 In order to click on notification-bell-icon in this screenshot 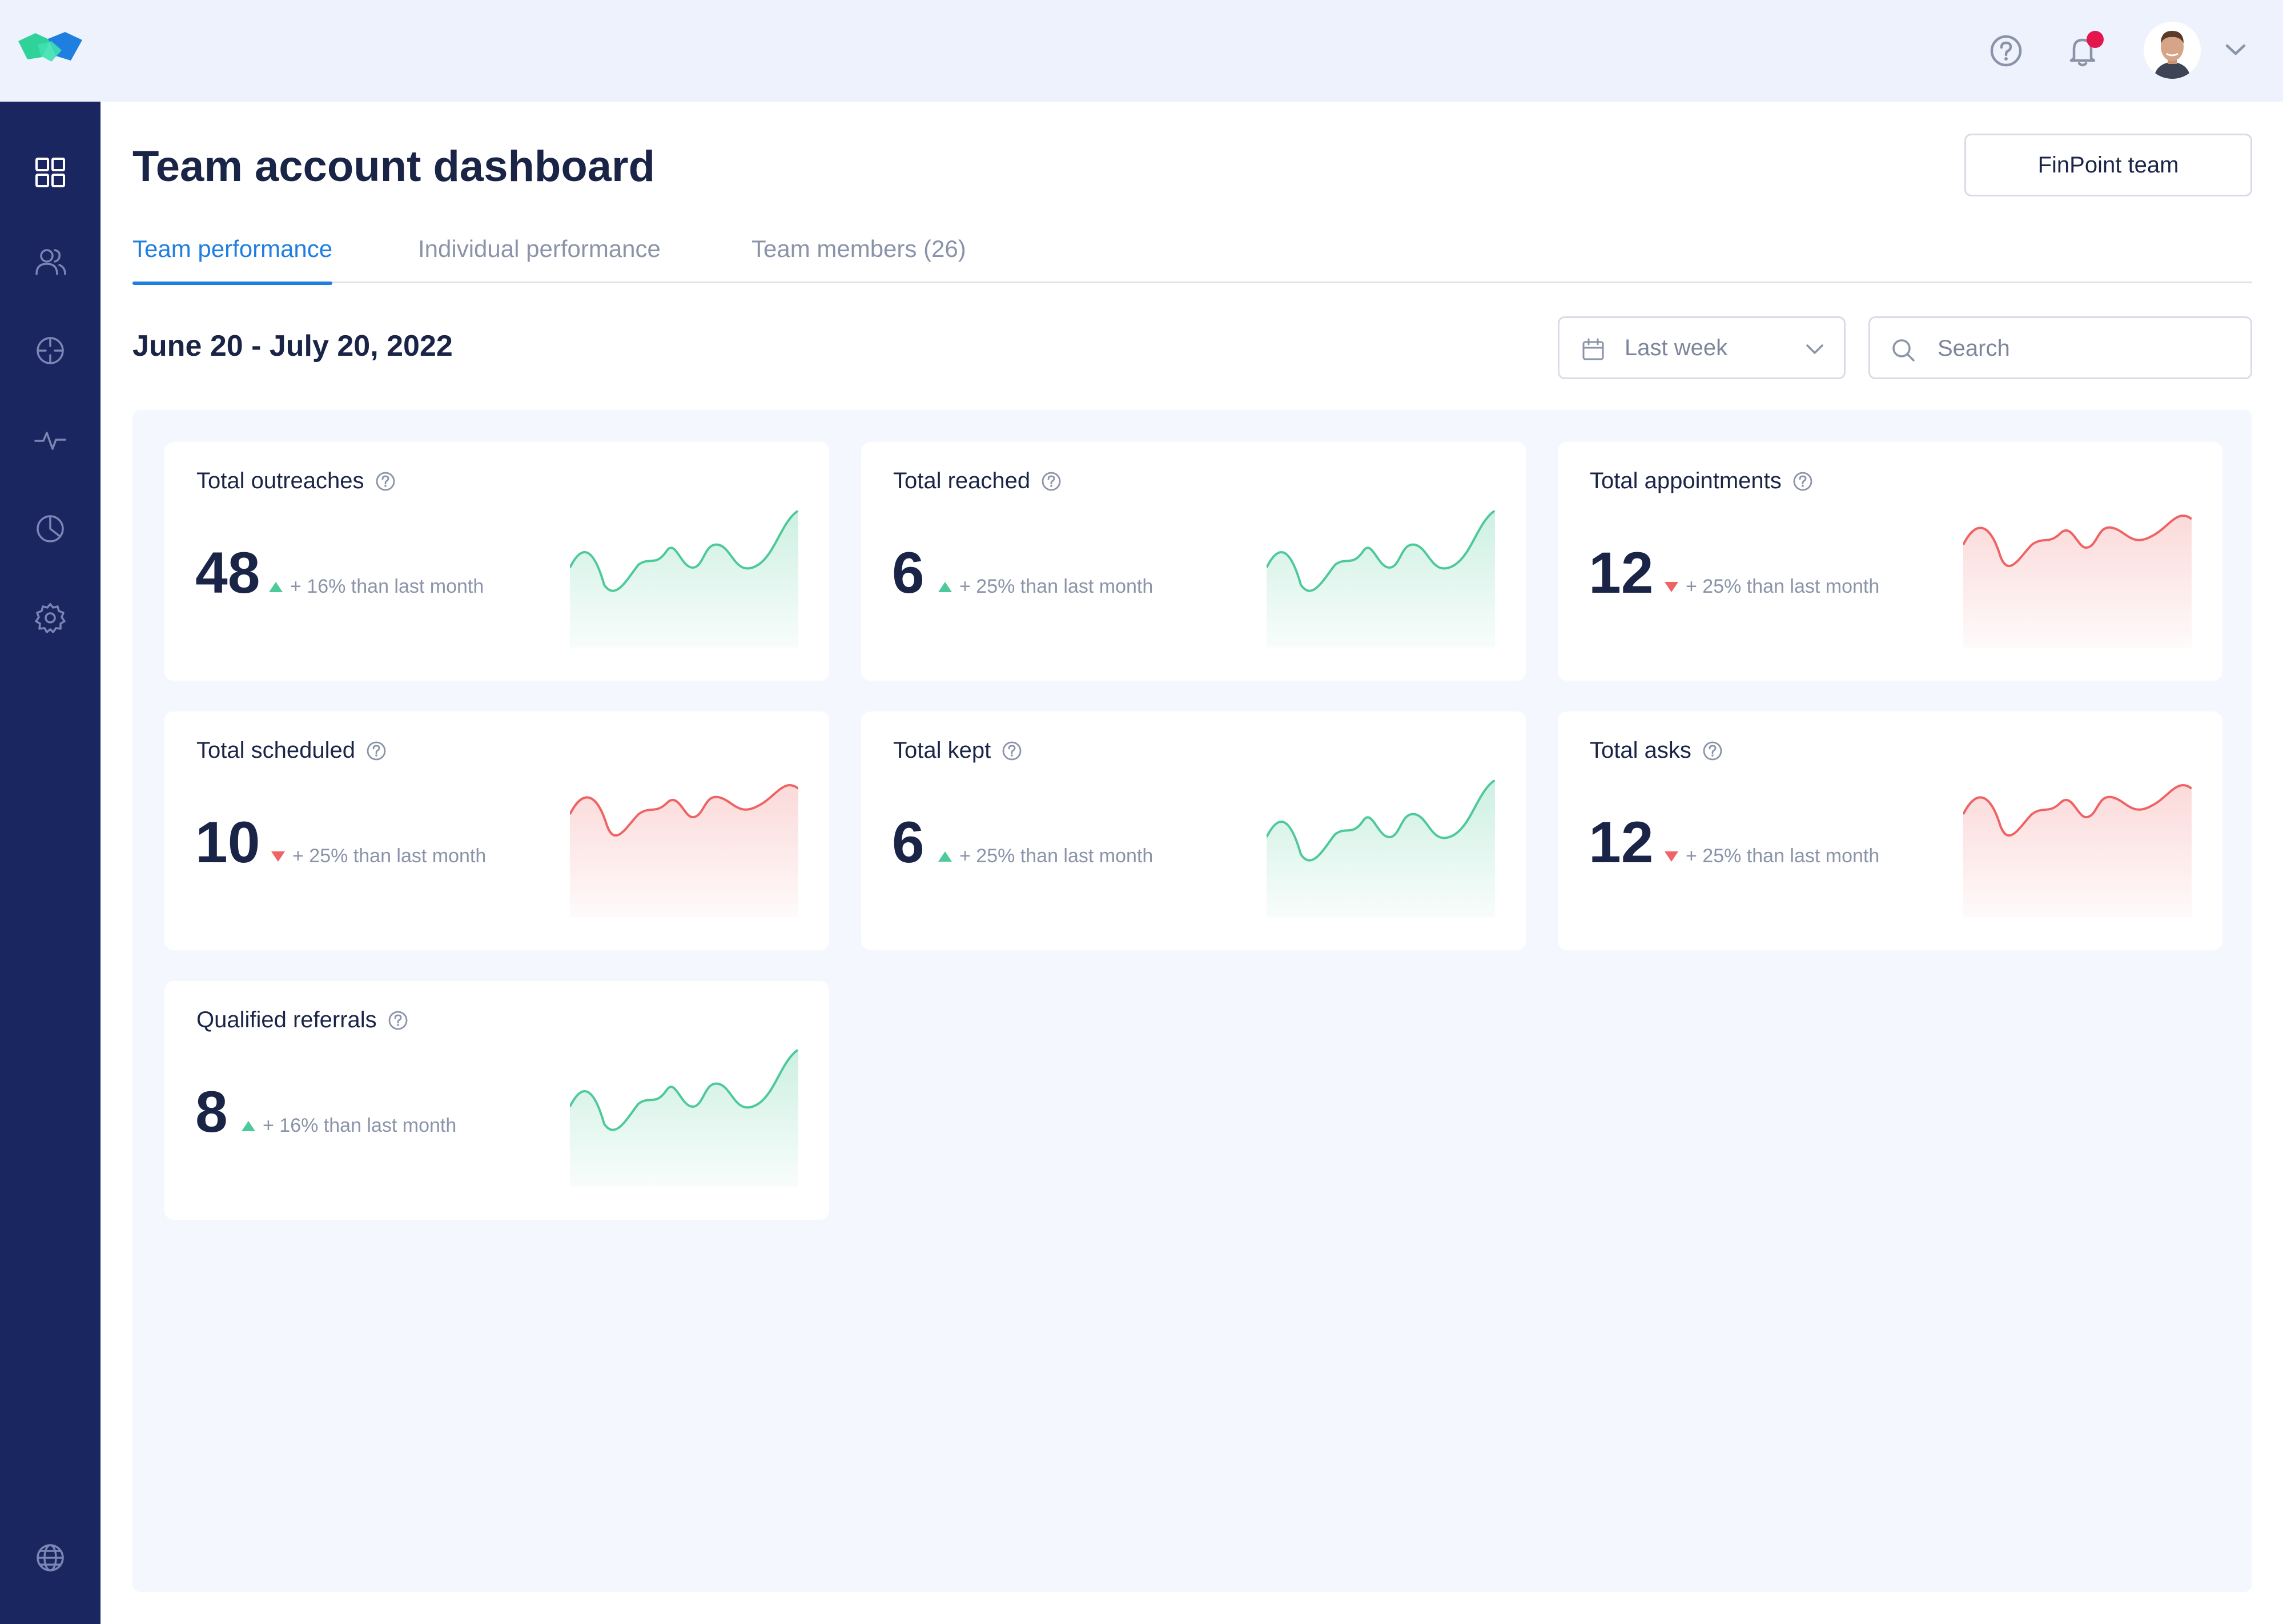, I will do `click(2083, 51)`.